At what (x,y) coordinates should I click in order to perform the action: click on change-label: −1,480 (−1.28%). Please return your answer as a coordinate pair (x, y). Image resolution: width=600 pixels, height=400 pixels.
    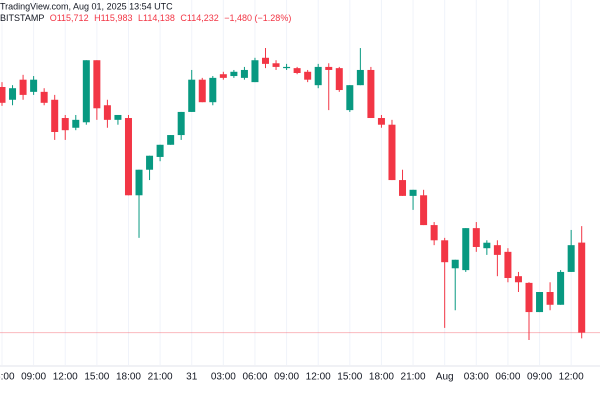
    Looking at the image, I should click on (257, 18).